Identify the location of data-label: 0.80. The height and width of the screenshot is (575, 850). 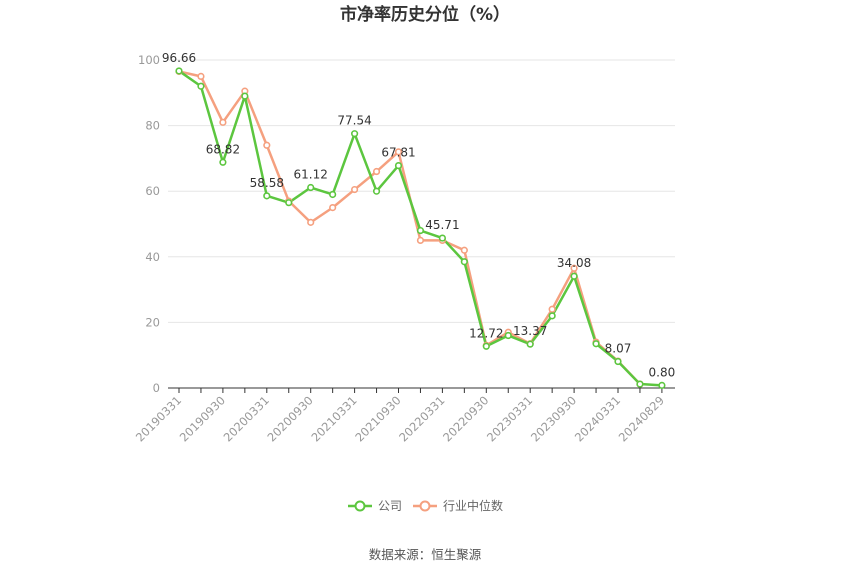
(662, 372).